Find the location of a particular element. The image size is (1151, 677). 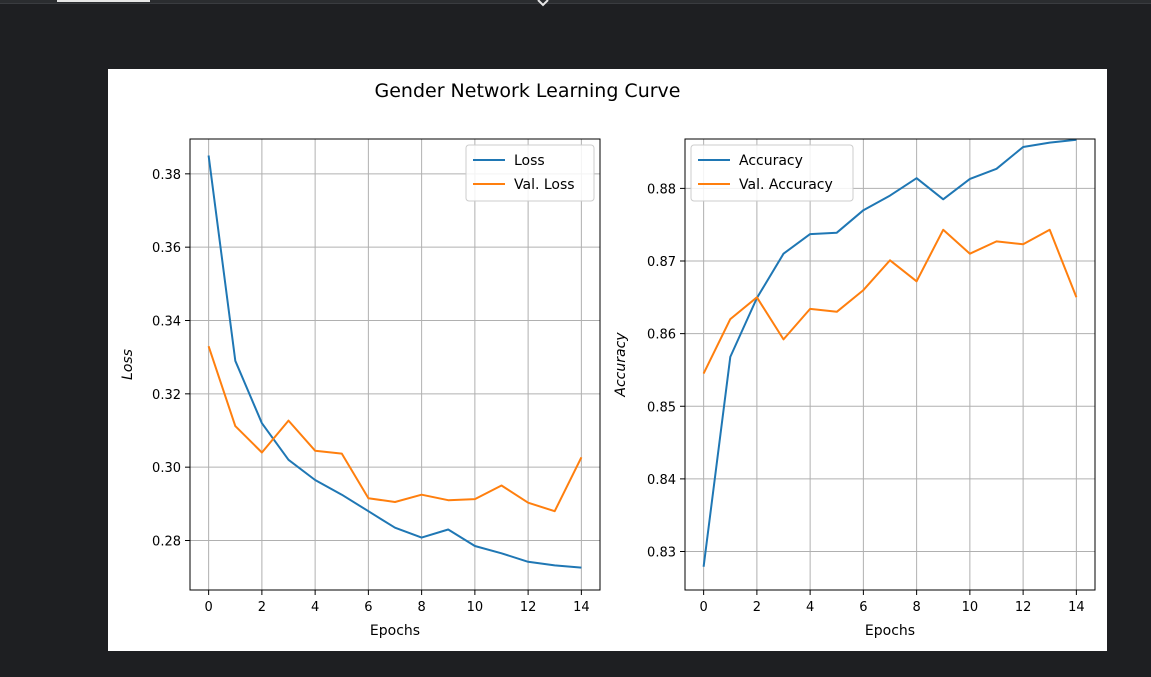

y-tick-label: 0.28 is located at coordinates (166, 542).